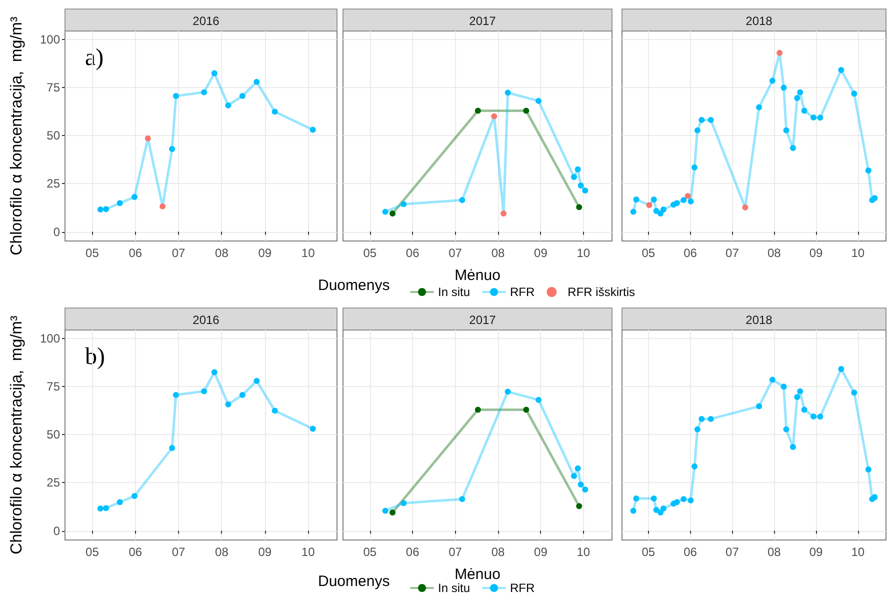  I want to click on y-tick-label: 50, so click(53, 435).